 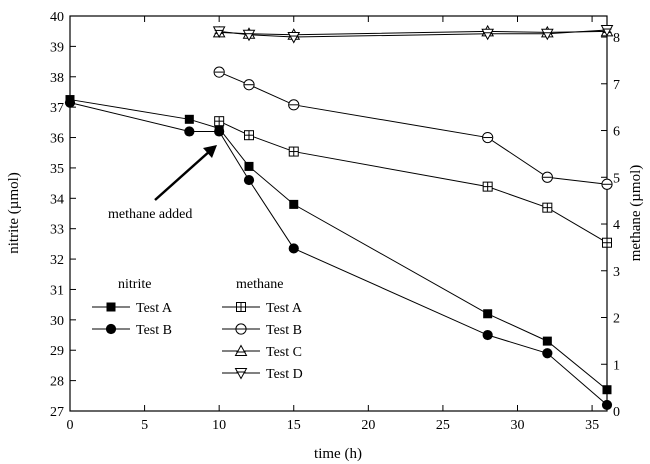 What do you see at coordinates (262, 374) in the screenshot?
I see `legend-item: Test D` at bounding box center [262, 374].